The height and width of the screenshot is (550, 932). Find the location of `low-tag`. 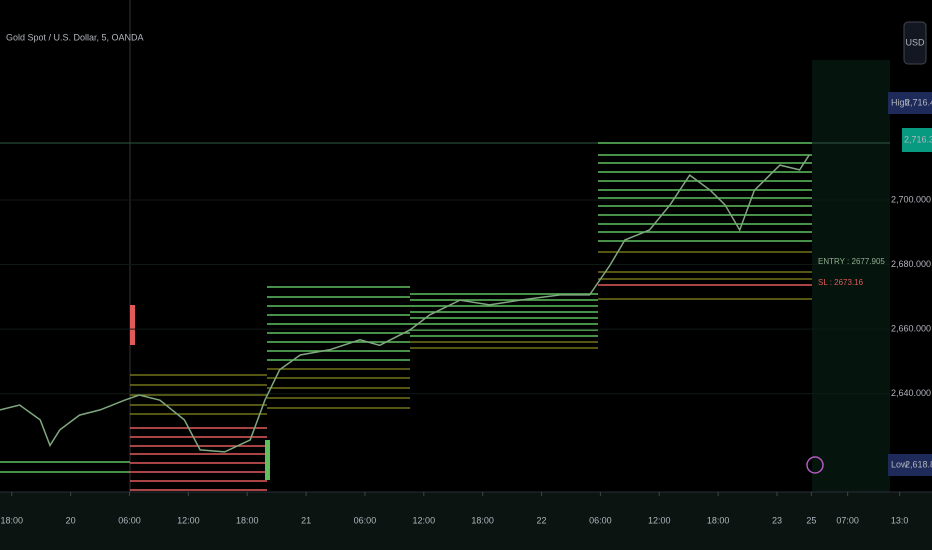

low-tag is located at coordinates (910, 465).